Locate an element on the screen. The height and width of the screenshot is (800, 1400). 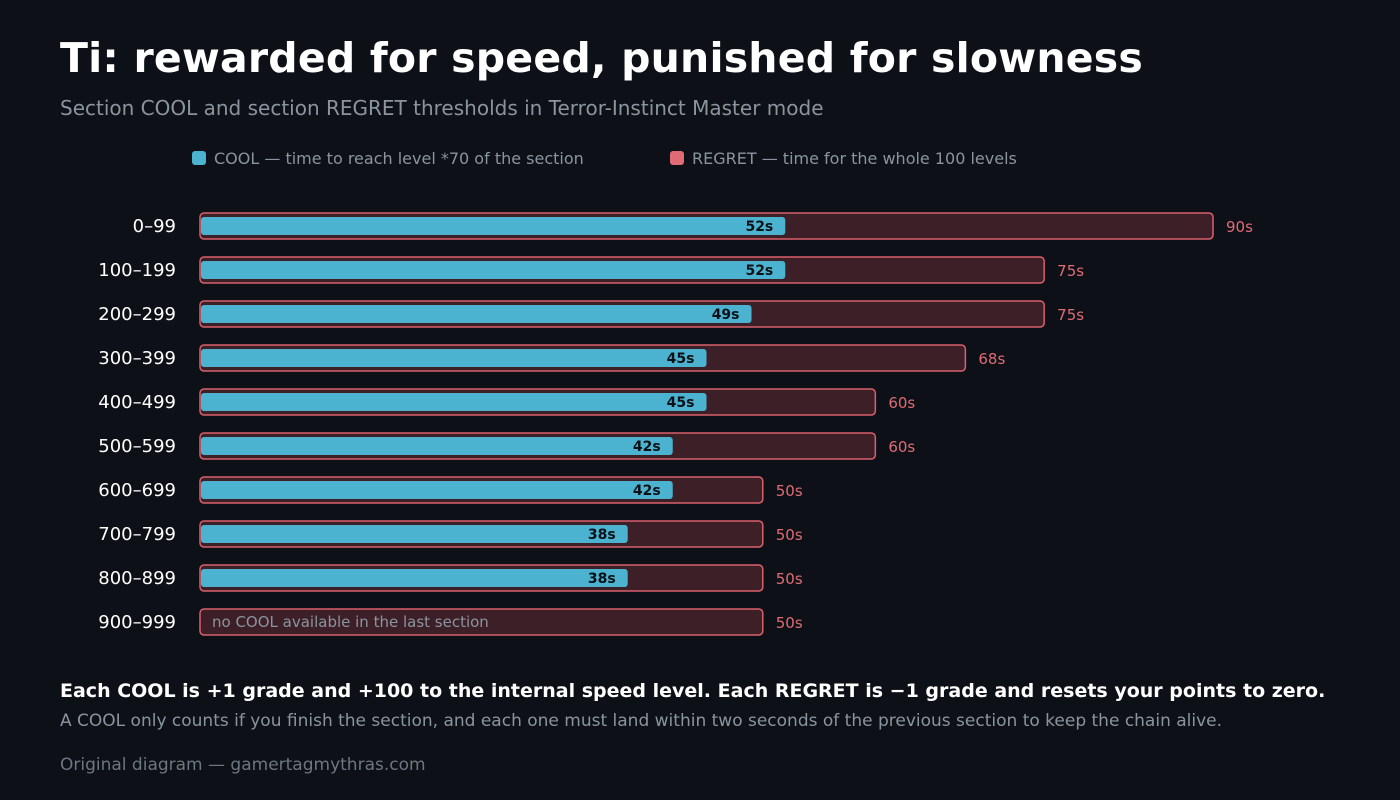
source-credit: Original diagram — gamertagmythras.com is located at coordinates (243, 765).